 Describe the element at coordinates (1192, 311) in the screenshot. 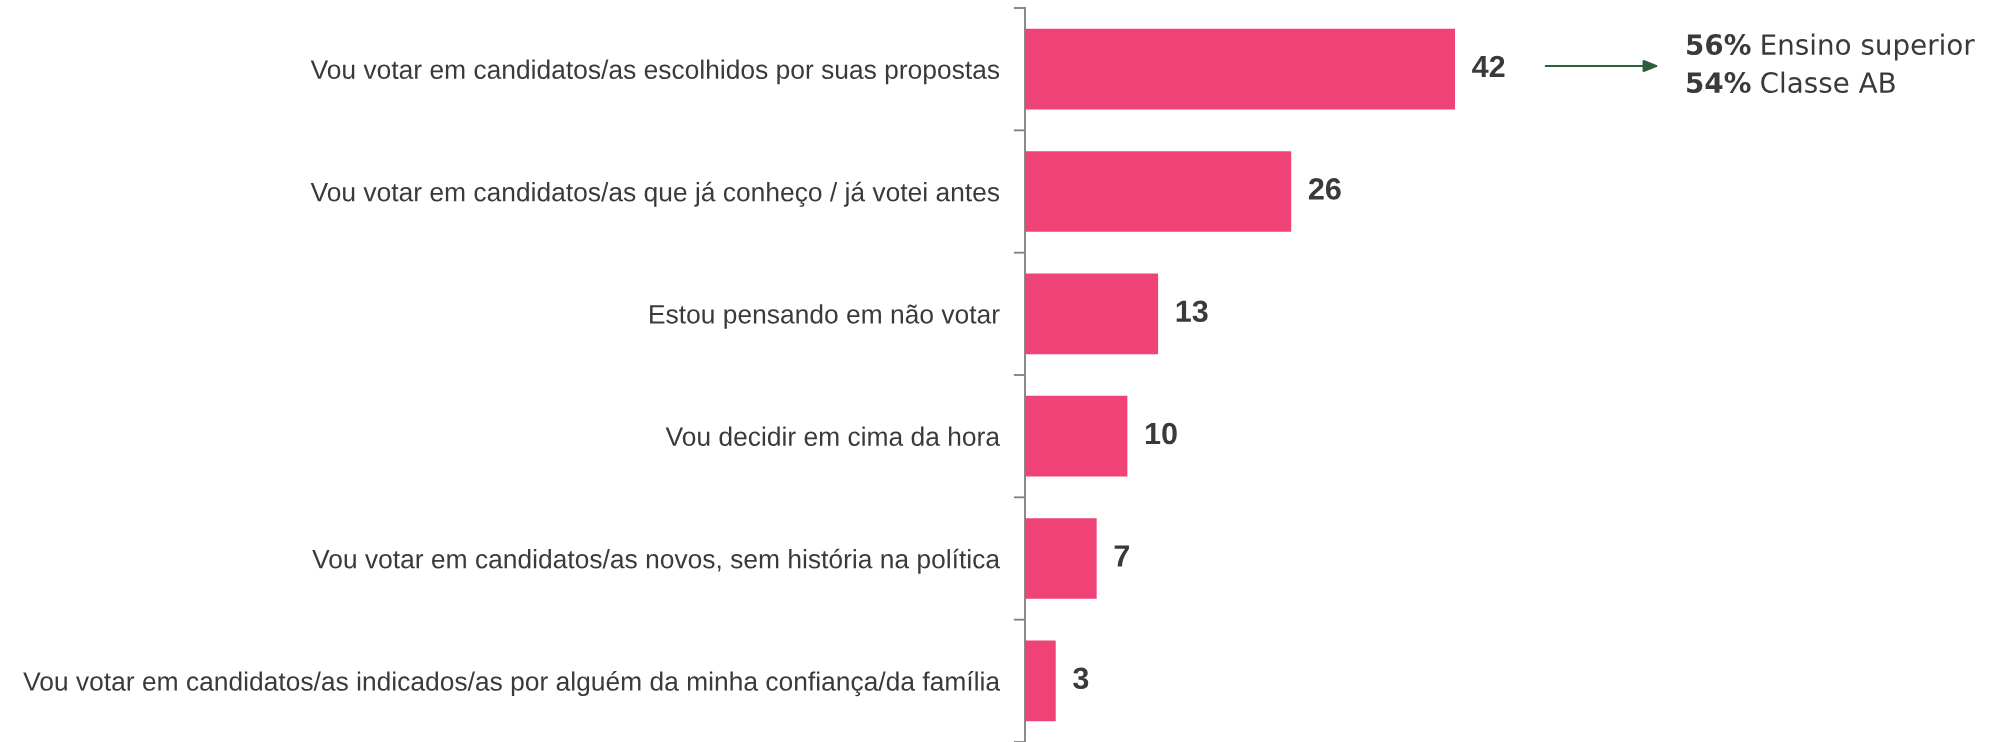

I see `data-label: 13` at that location.